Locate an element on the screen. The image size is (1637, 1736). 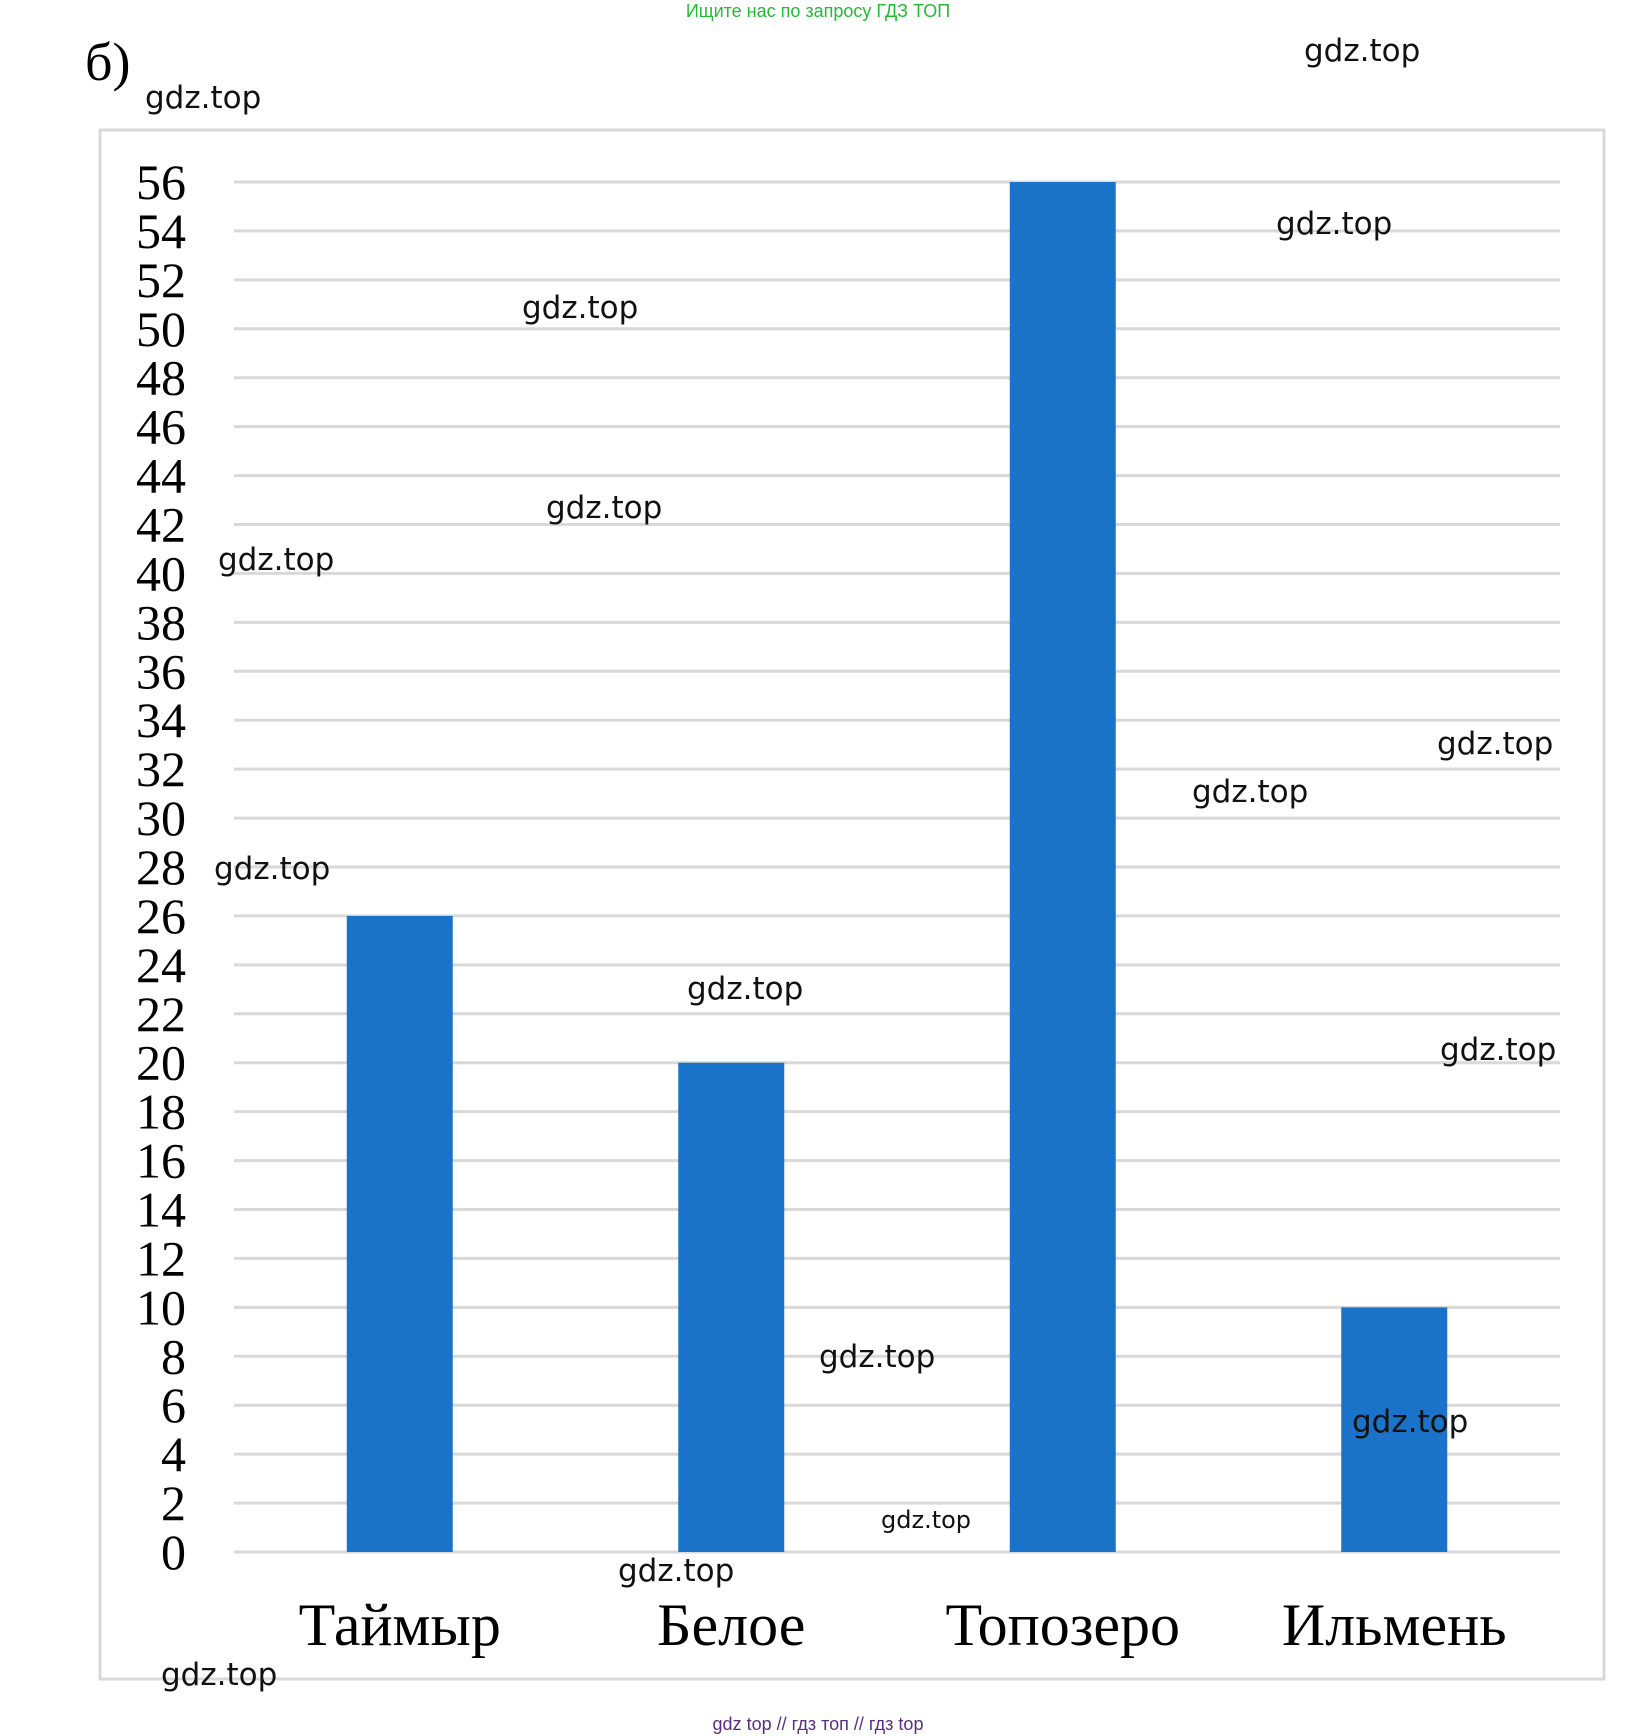
x-category-label: Топозеро is located at coordinates (1062, 1625).